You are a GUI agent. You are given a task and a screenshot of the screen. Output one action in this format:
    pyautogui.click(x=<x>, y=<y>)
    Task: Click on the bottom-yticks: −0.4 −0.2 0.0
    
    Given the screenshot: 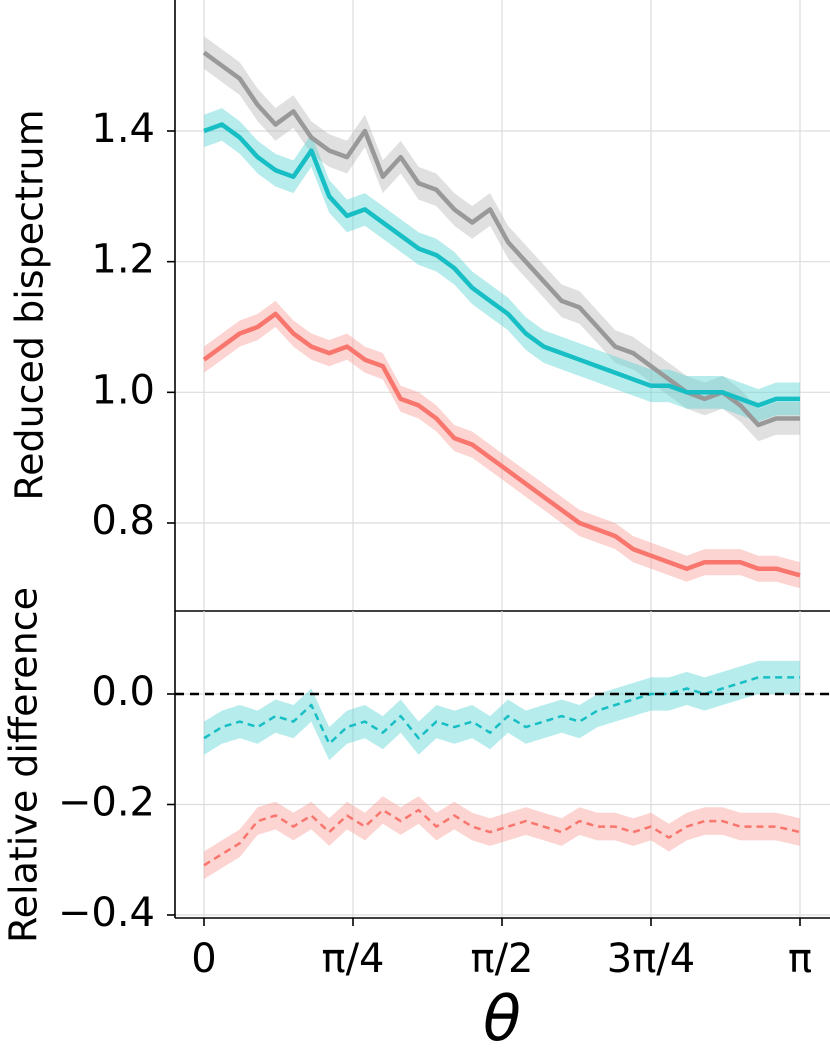 What is the action you would take?
    pyautogui.click(x=116, y=802)
    